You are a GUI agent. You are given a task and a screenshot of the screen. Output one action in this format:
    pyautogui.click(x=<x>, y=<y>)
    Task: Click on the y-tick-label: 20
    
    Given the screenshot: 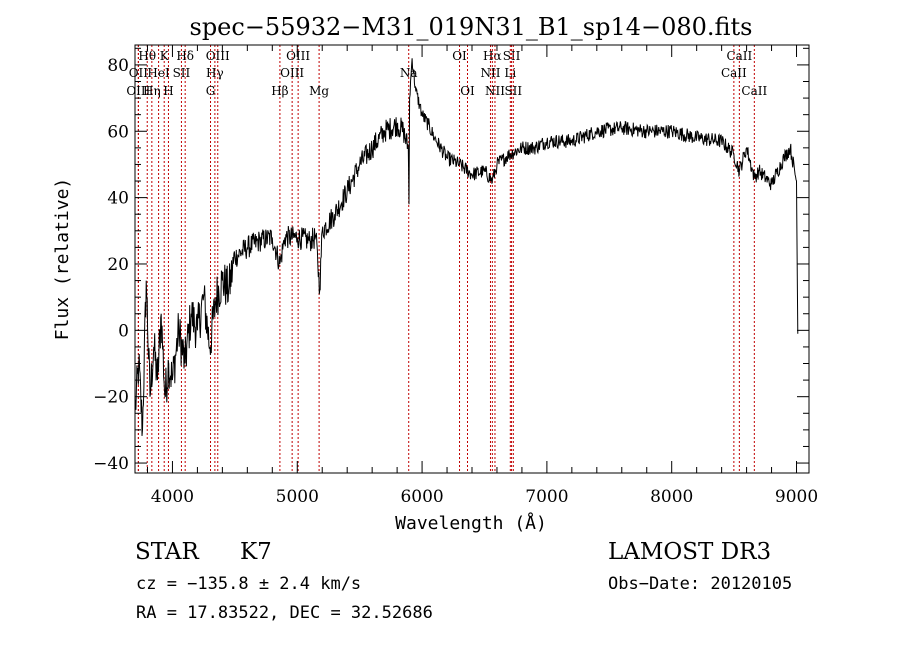 What is the action you would take?
    pyautogui.click(x=118, y=265)
    